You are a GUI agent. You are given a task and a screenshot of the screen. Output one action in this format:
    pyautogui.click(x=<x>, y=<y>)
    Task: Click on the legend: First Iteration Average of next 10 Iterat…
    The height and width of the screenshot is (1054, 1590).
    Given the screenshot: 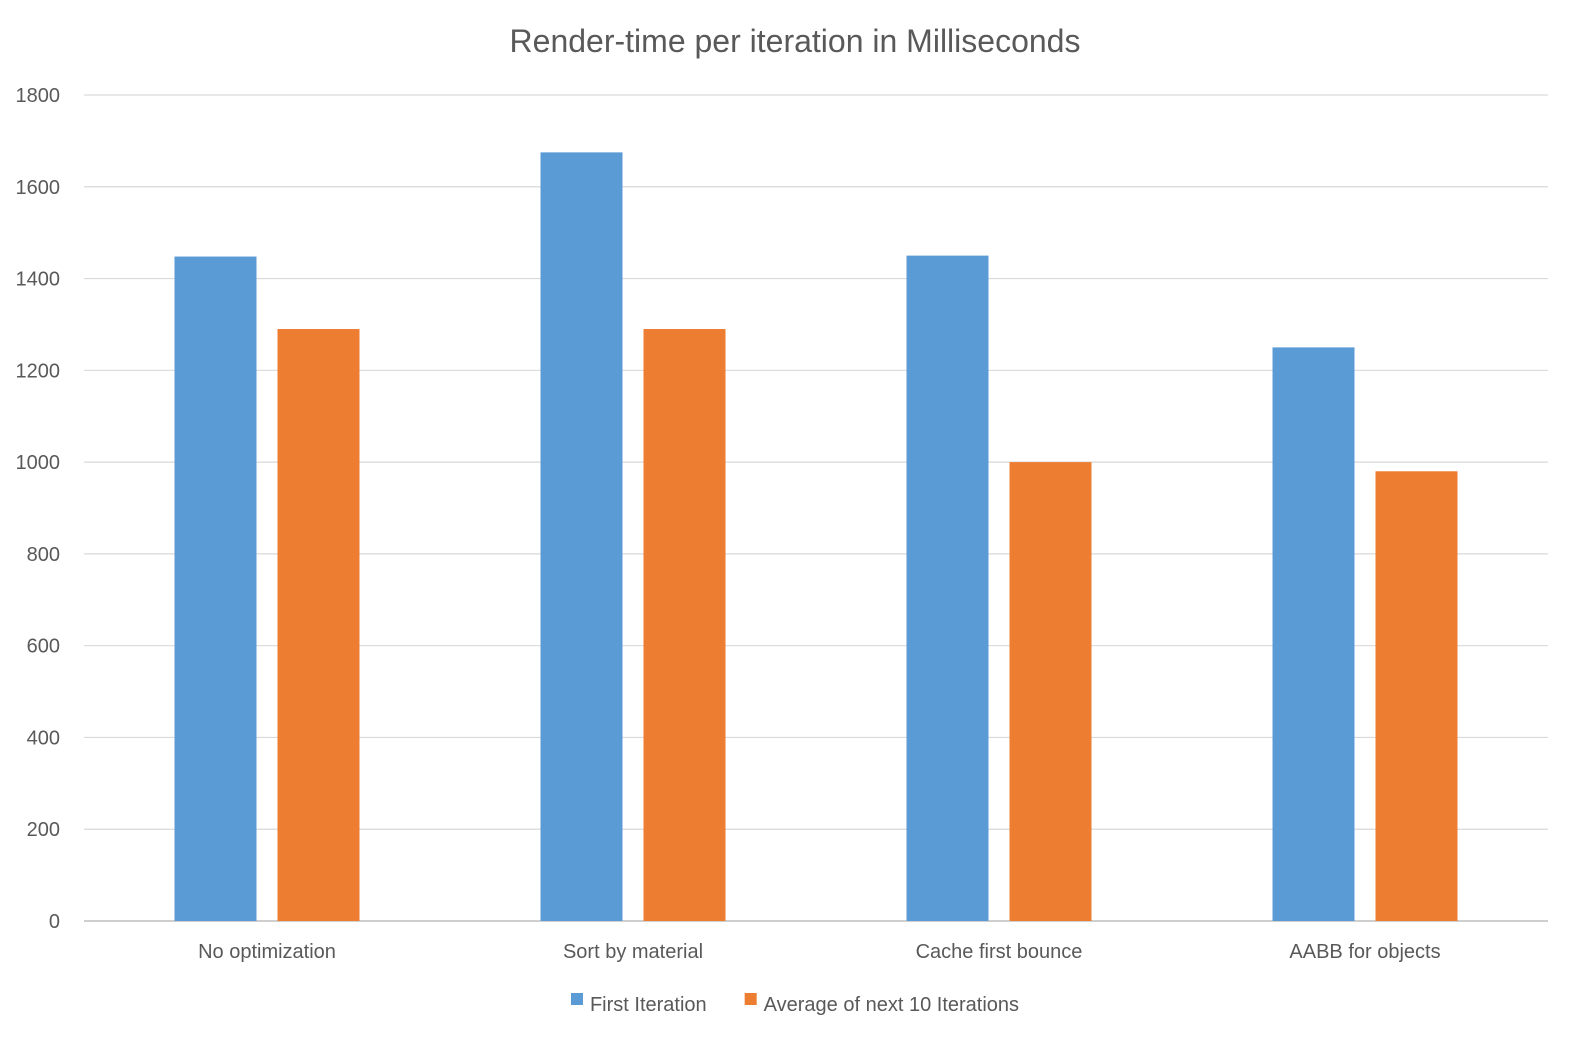 What is the action you would take?
    pyautogui.click(x=794, y=1004)
    